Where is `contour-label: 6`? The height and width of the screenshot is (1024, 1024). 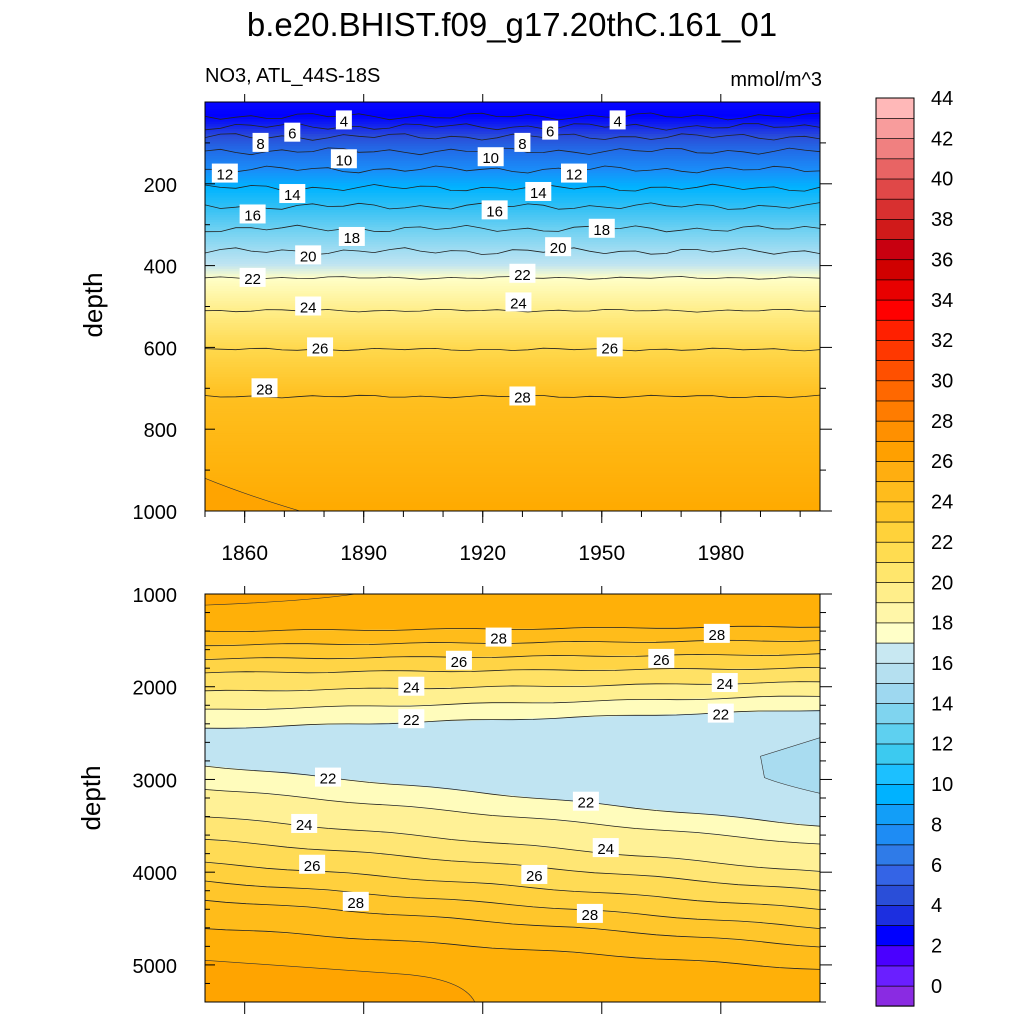
contour-label: 6 is located at coordinates (292, 134).